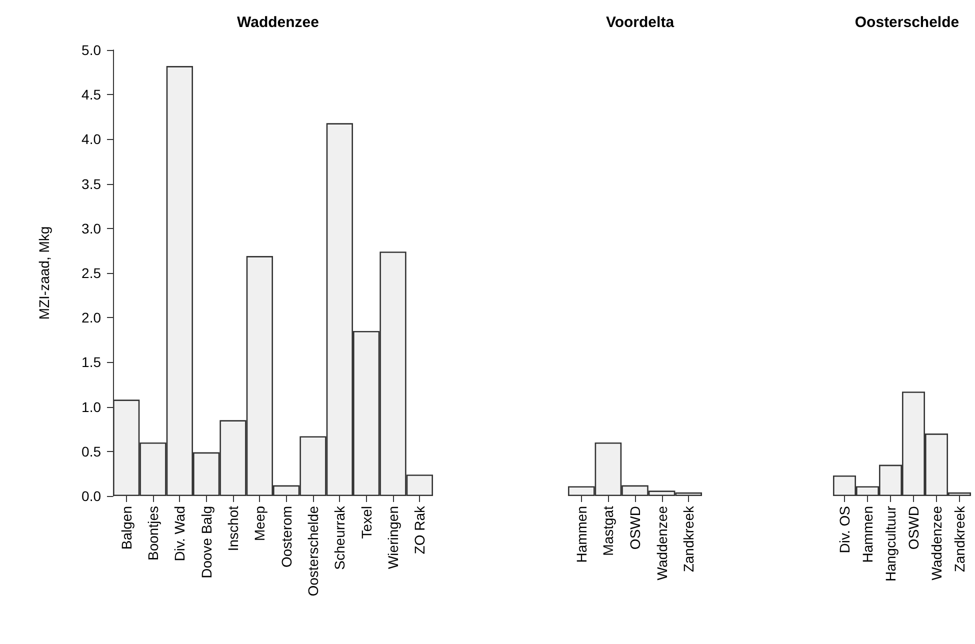 The height and width of the screenshot is (644, 975). I want to click on y-tick-label: 1.0, so click(92, 406).